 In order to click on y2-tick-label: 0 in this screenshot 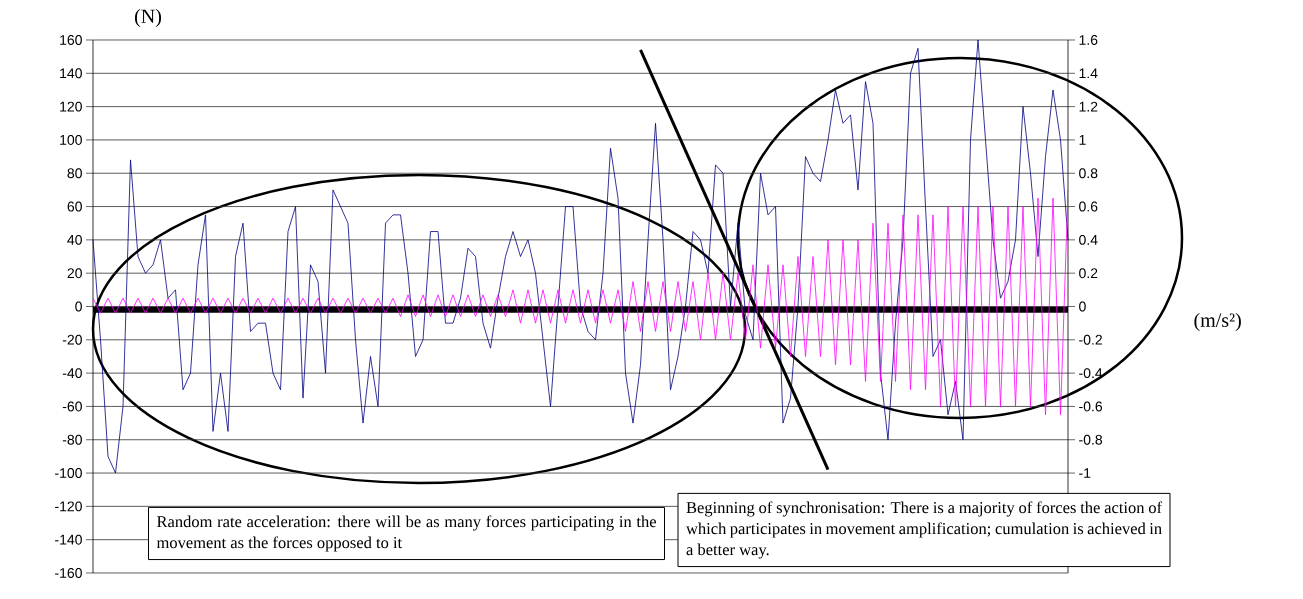, I will do `click(1082, 306)`.